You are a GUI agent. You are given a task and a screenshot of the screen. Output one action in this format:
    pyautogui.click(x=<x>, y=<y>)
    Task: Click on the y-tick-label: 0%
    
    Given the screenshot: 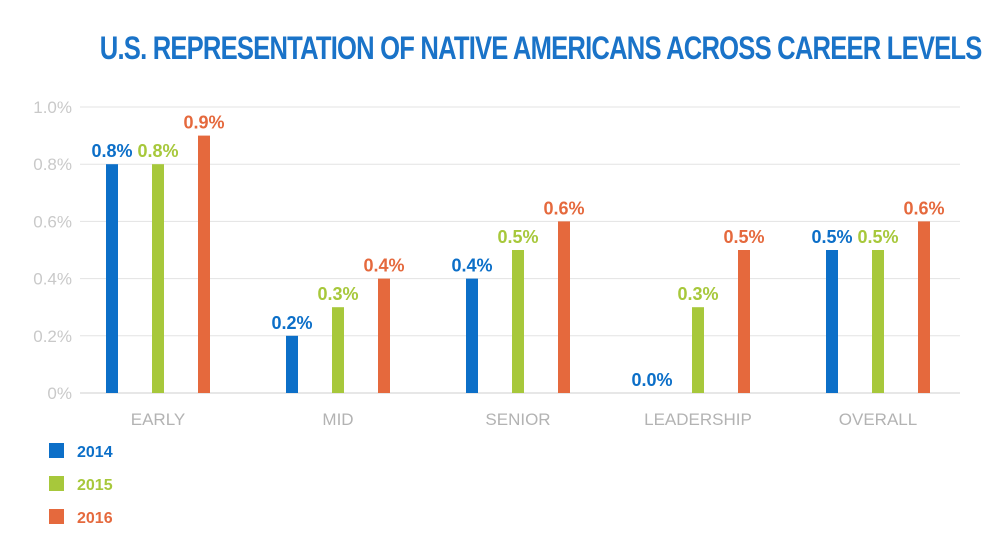 What is the action you would take?
    pyautogui.click(x=59, y=393)
    